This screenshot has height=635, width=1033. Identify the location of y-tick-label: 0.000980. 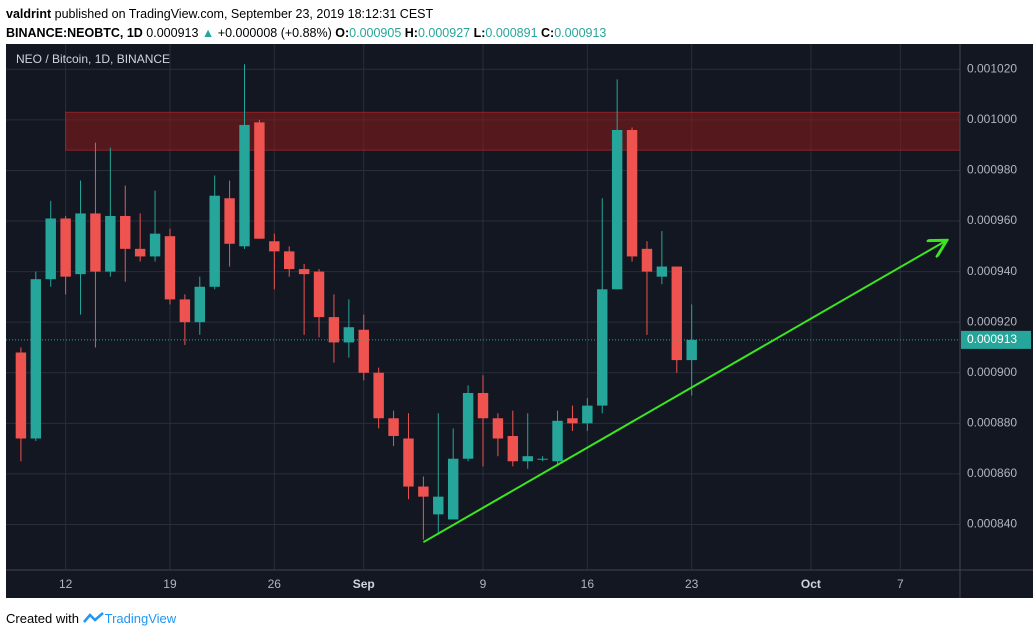
(992, 170).